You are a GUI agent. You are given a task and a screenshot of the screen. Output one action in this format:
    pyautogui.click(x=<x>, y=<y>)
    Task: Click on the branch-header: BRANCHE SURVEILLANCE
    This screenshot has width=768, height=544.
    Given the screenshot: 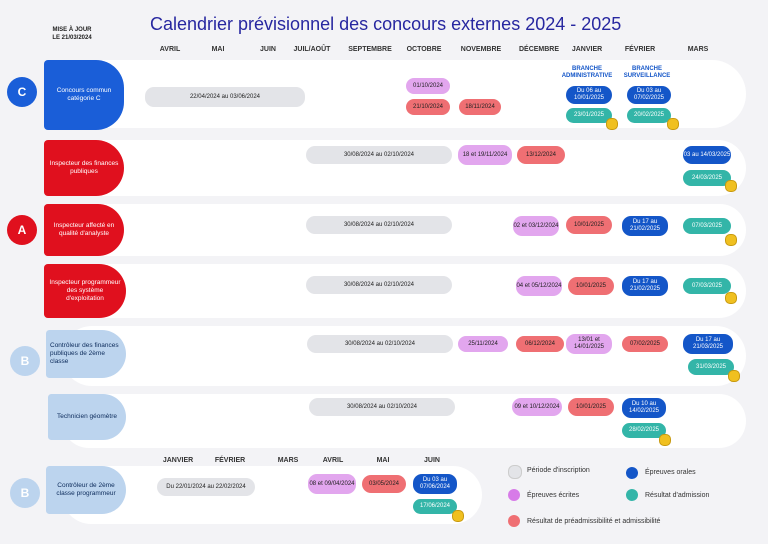 What is the action you would take?
    pyautogui.click(x=647, y=72)
    